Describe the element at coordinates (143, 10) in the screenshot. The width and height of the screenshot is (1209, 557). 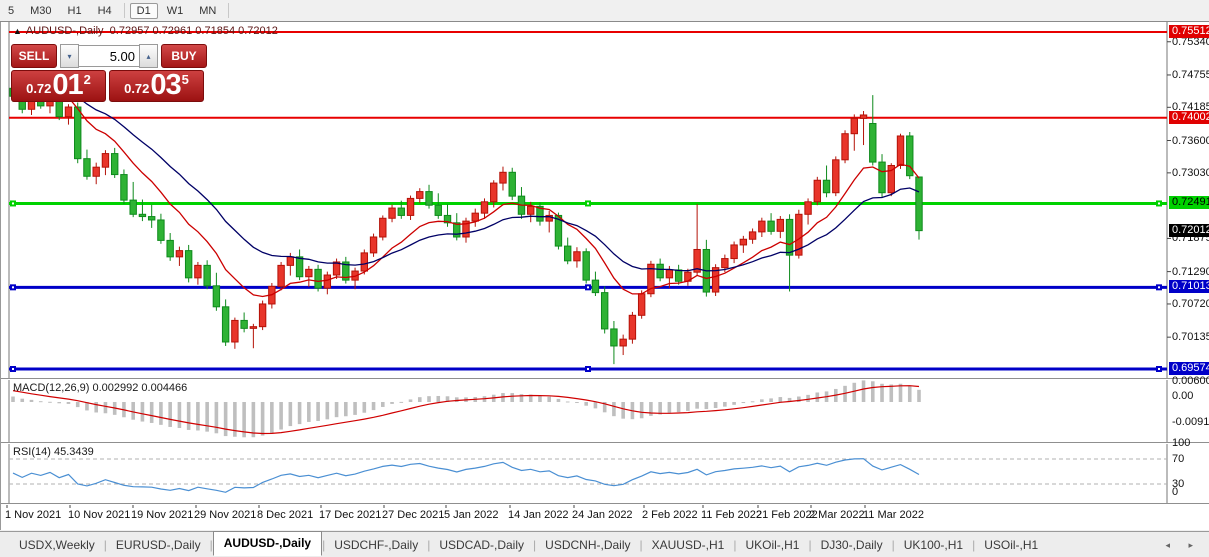
I see `timeframe-button-d1: D1` at that location.